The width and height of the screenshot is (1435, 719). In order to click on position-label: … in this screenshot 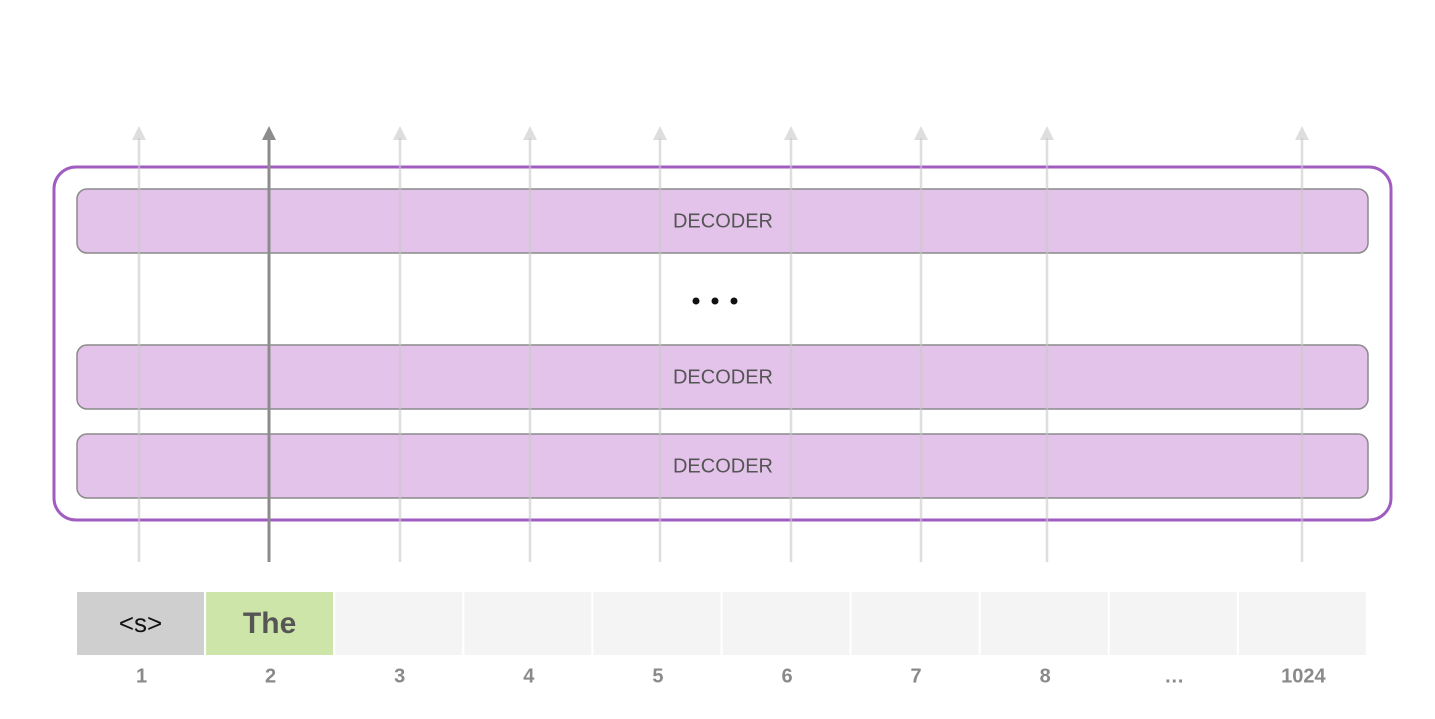, I will do `click(1174, 676)`.